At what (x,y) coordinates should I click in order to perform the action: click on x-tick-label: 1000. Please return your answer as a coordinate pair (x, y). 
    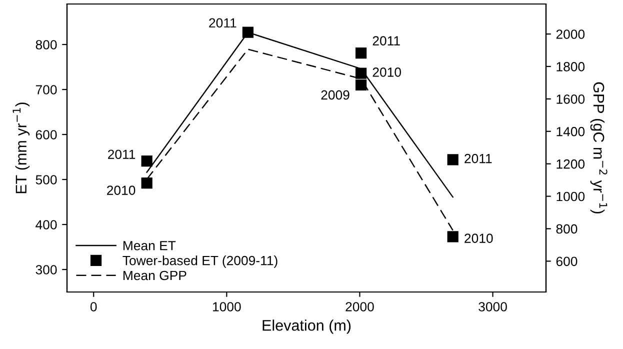
    Looking at the image, I should click on (227, 307).